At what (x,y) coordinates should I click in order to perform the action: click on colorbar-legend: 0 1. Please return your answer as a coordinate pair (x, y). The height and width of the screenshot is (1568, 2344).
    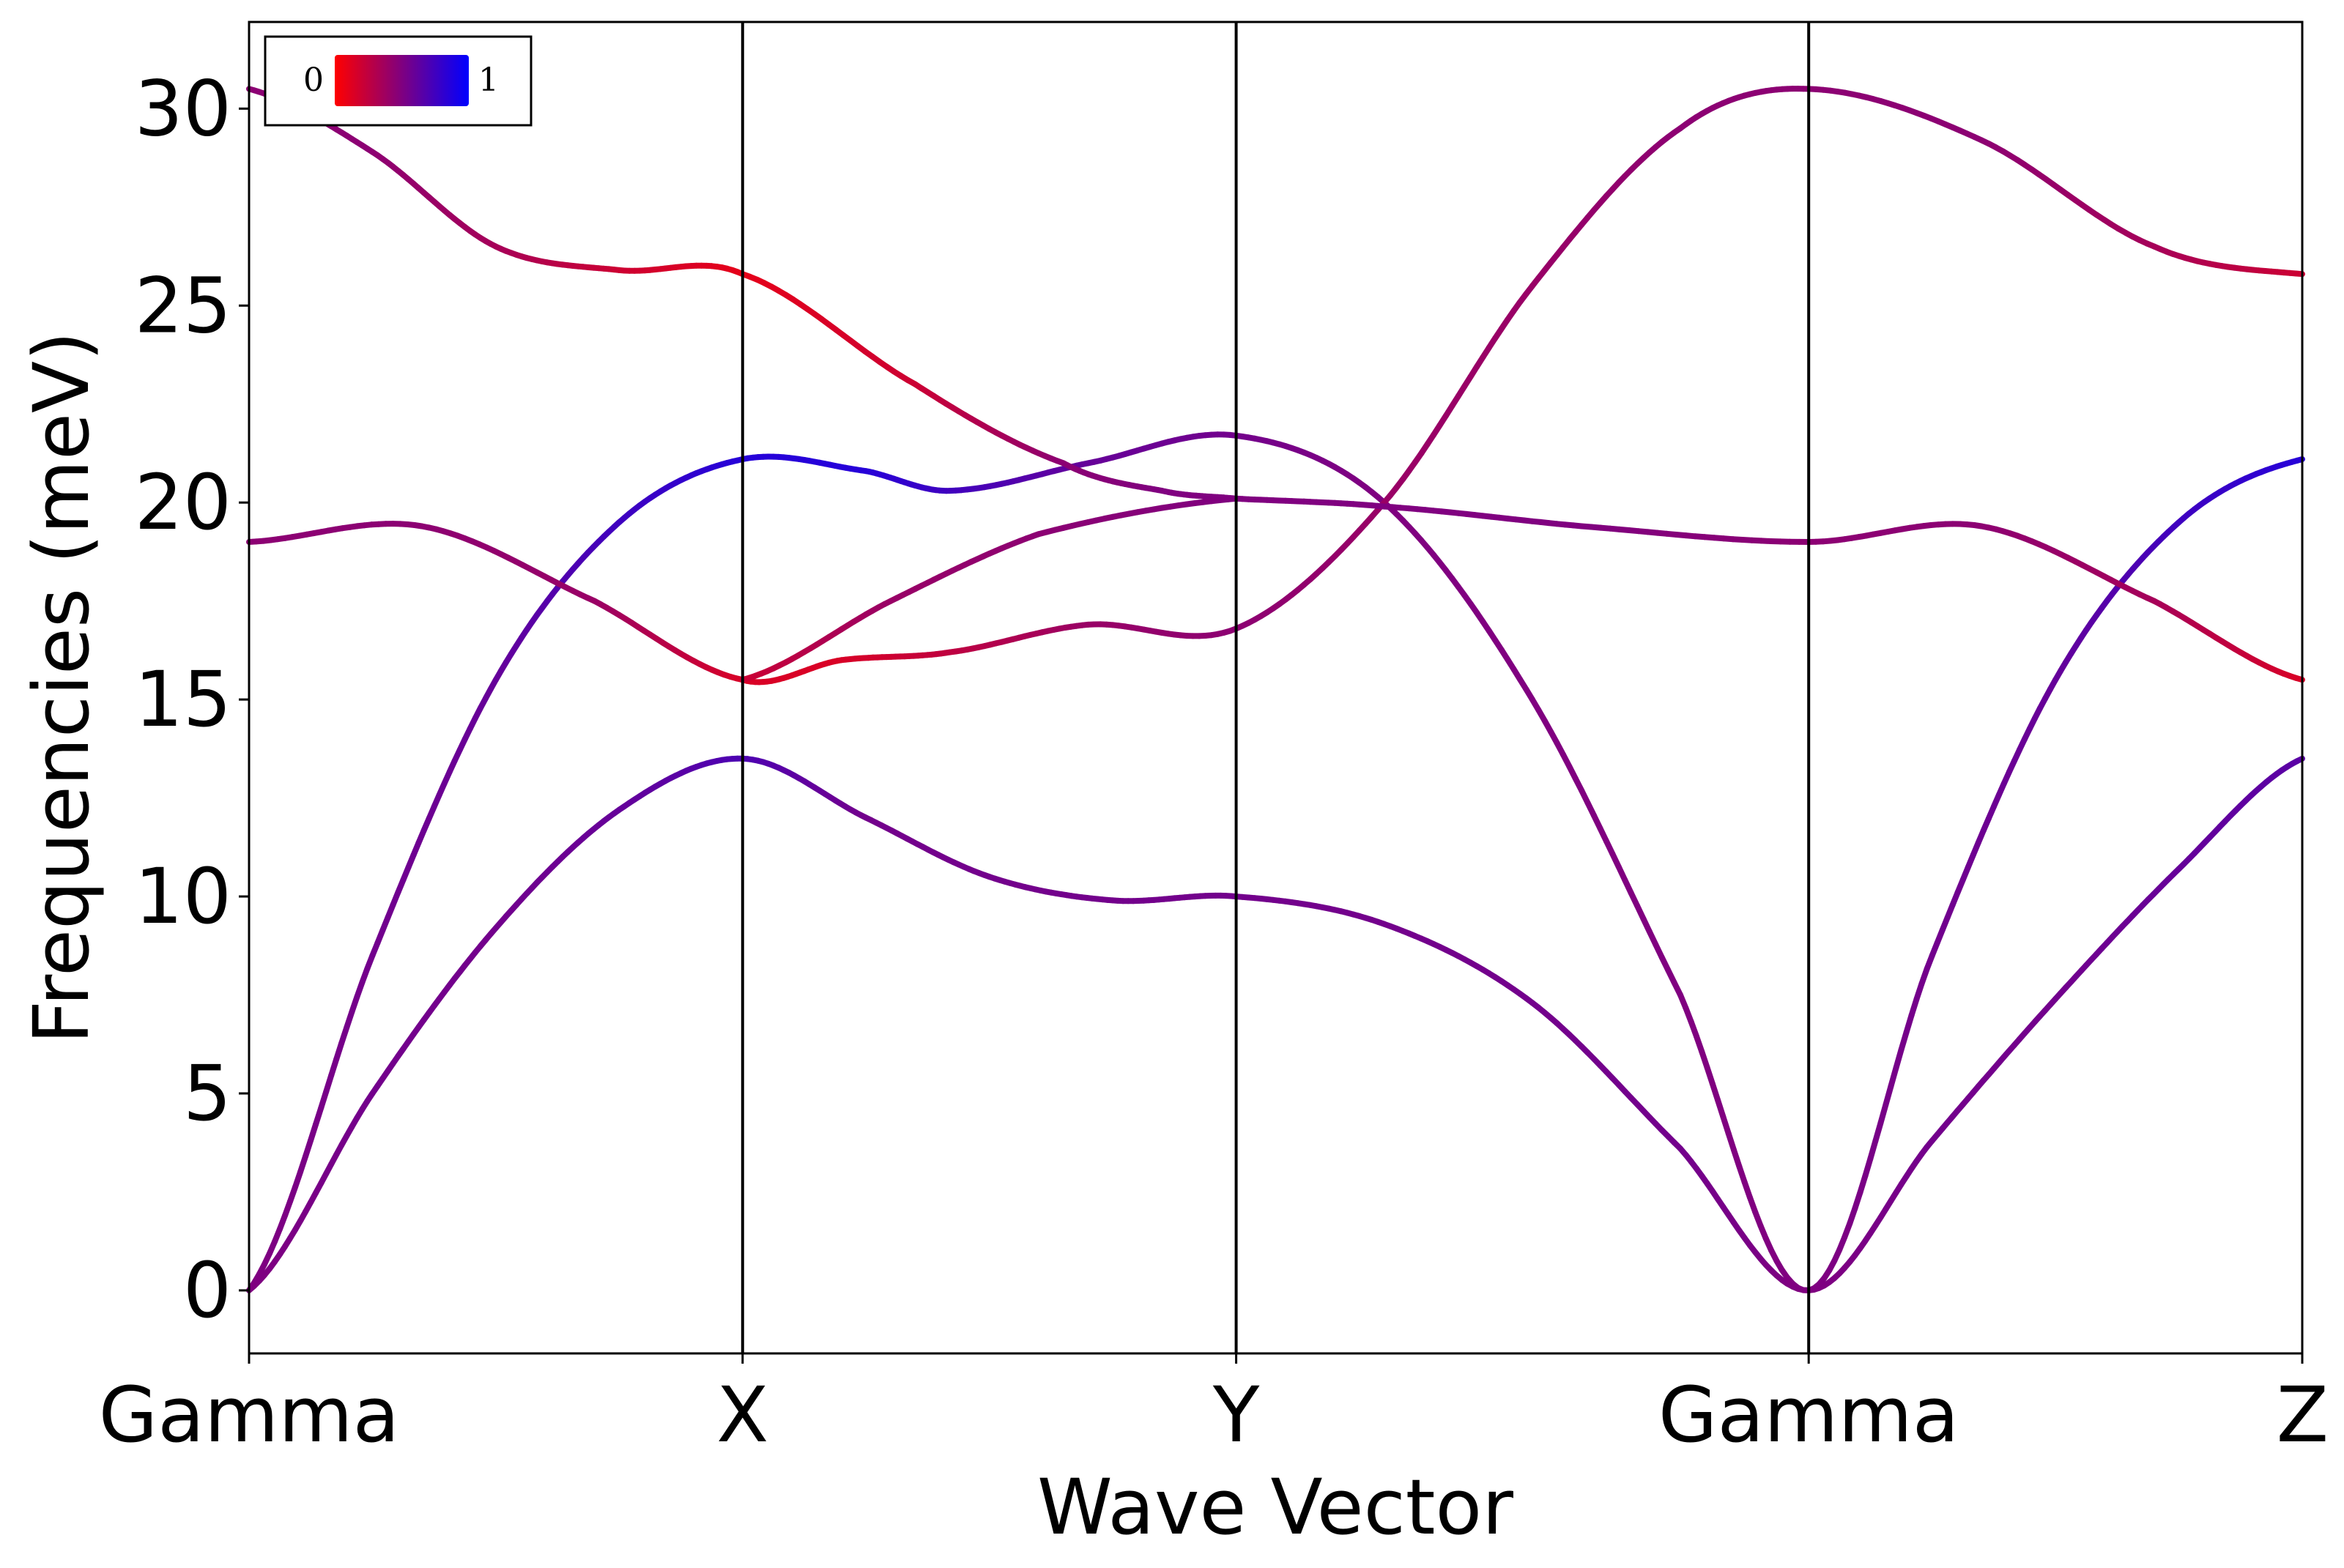
    Looking at the image, I should click on (398, 81).